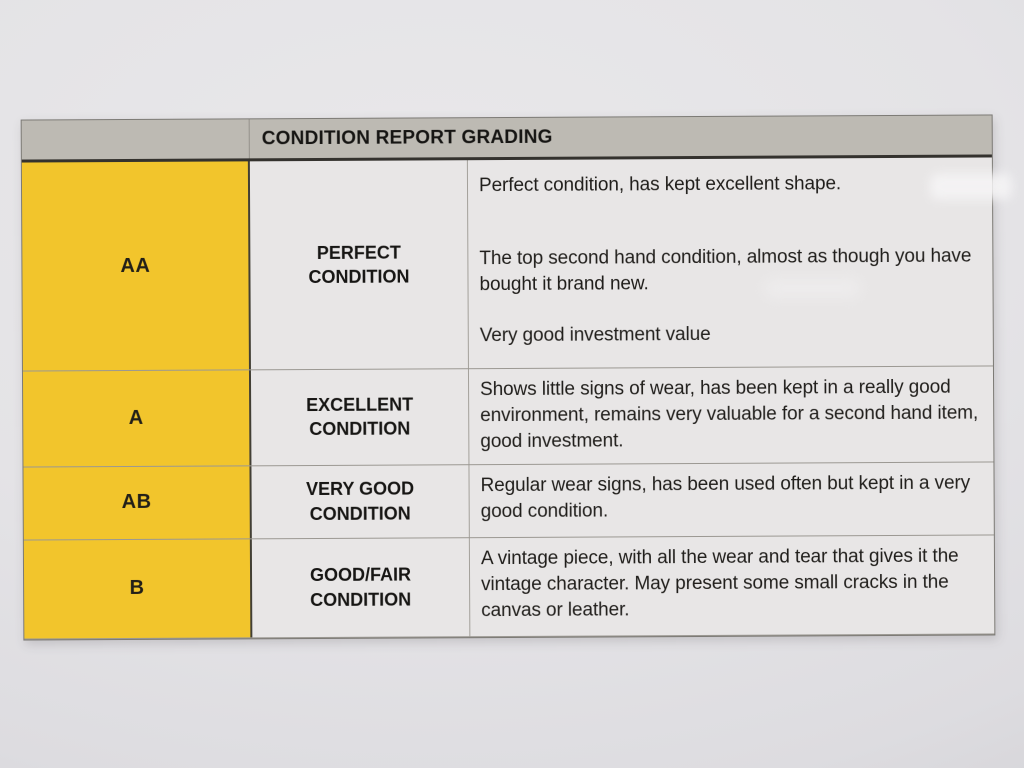 This screenshot has width=1024, height=768. Describe the element at coordinates (360, 405) in the screenshot. I see `condition-label-line1: EXCELLENT` at that location.